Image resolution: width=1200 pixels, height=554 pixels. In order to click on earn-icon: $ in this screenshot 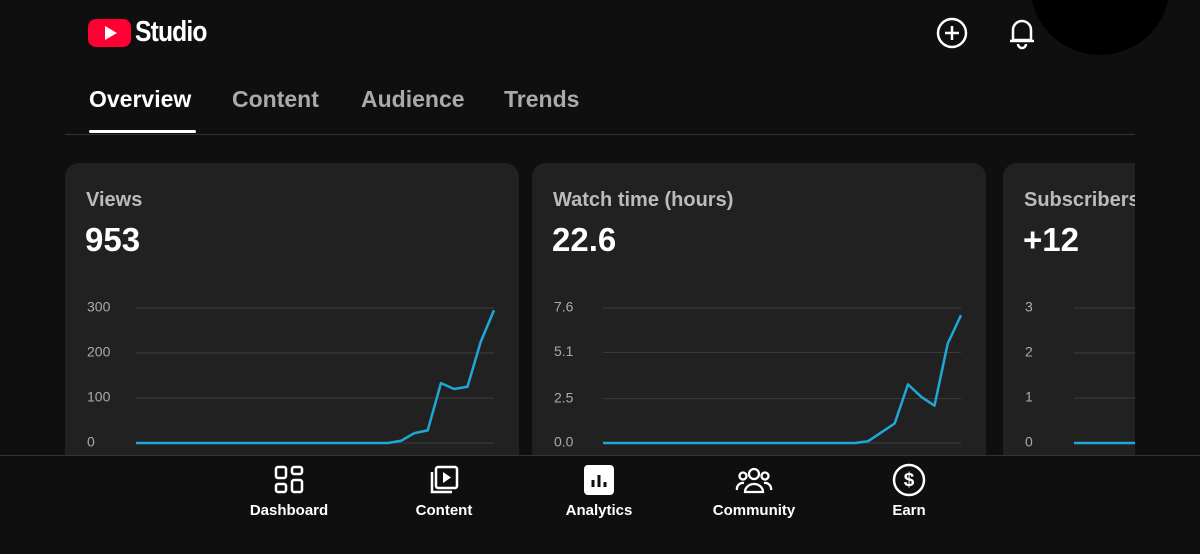, I will do `click(909, 480)`.